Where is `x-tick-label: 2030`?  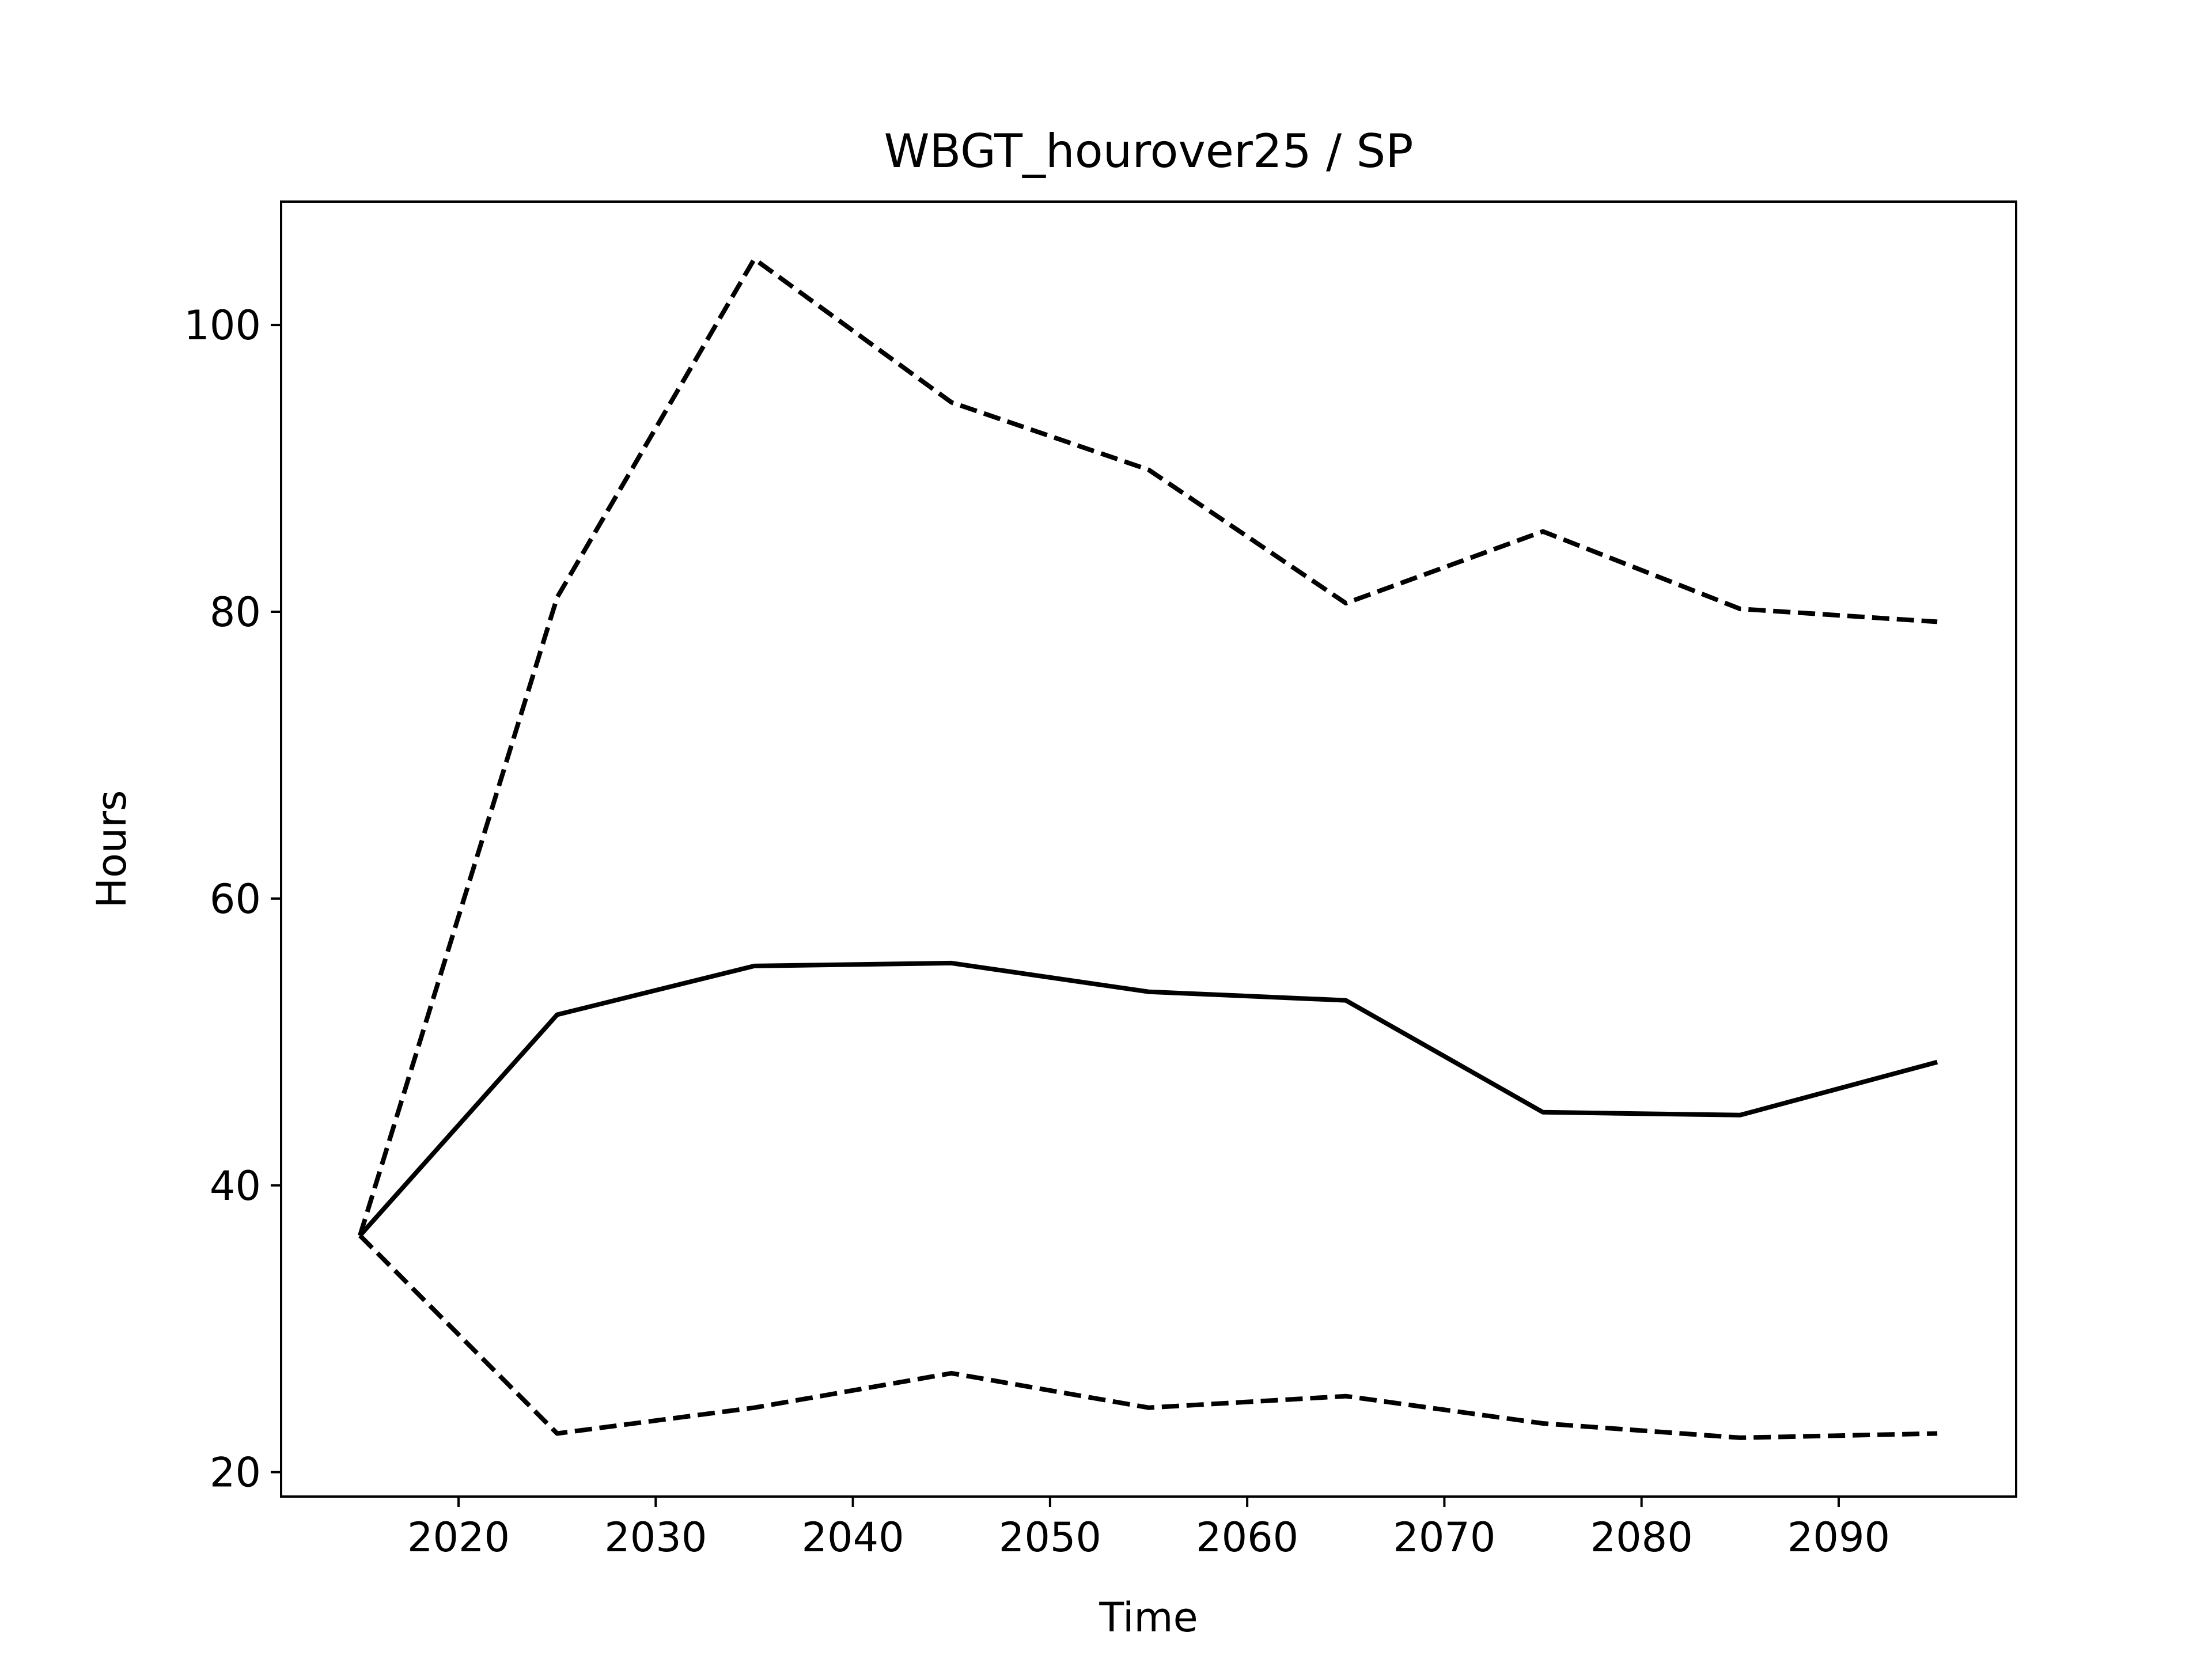
x-tick-label: 2030 is located at coordinates (655, 1537).